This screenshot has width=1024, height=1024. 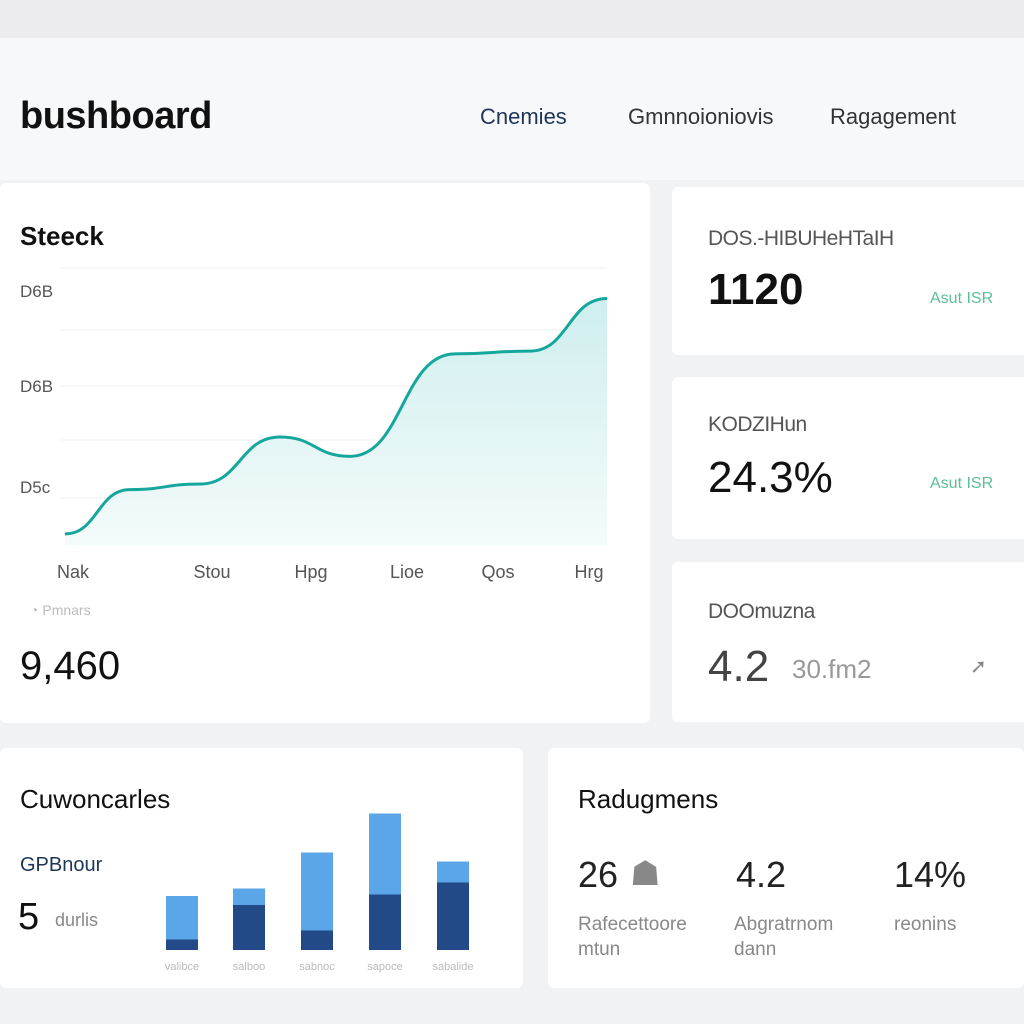 What do you see at coordinates (848, 642) in the screenshot?
I see `kpi-card-3: DOOmuzna 4.2 30.fm2 ➚` at bounding box center [848, 642].